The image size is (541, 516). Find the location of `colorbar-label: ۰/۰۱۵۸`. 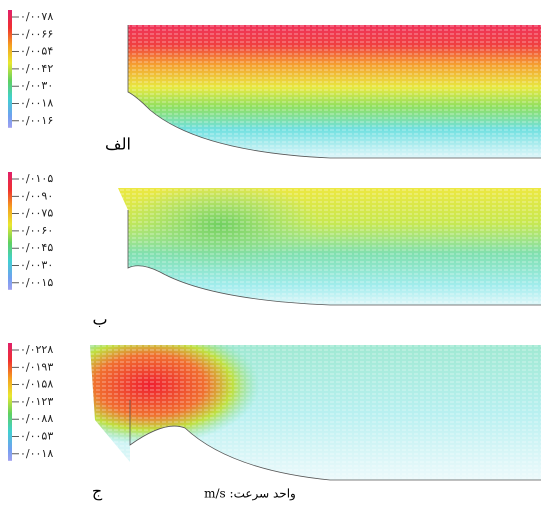

colorbar-label: ۰/۰۱۵۸ is located at coordinates (36, 384).